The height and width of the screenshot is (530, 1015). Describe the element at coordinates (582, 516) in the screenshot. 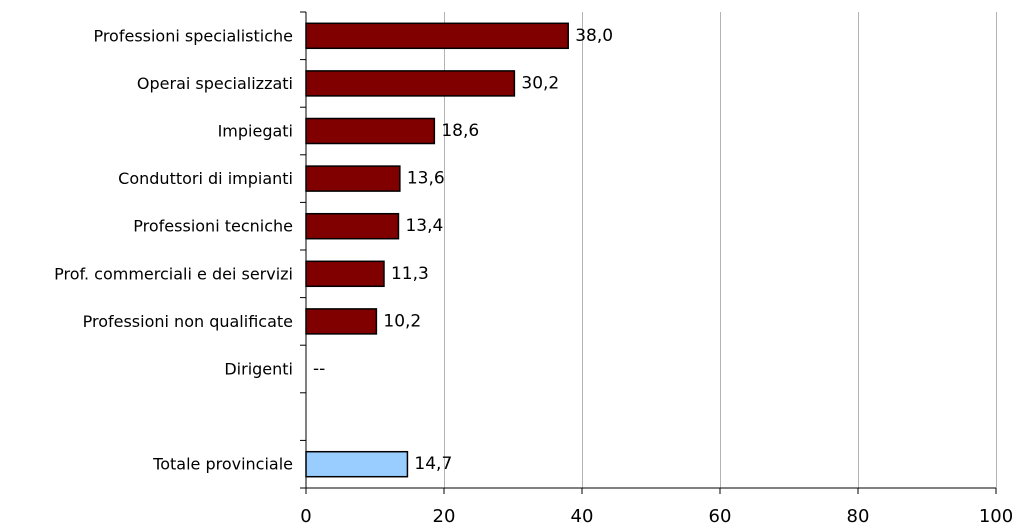

I see `x-tick-label-40: 40` at that location.